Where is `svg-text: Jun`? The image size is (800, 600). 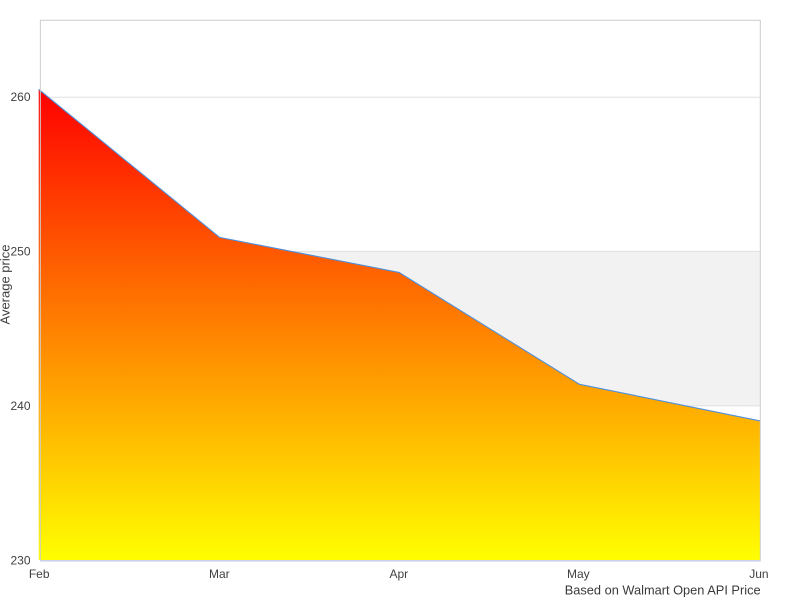 svg-text: Jun is located at coordinates (758, 574).